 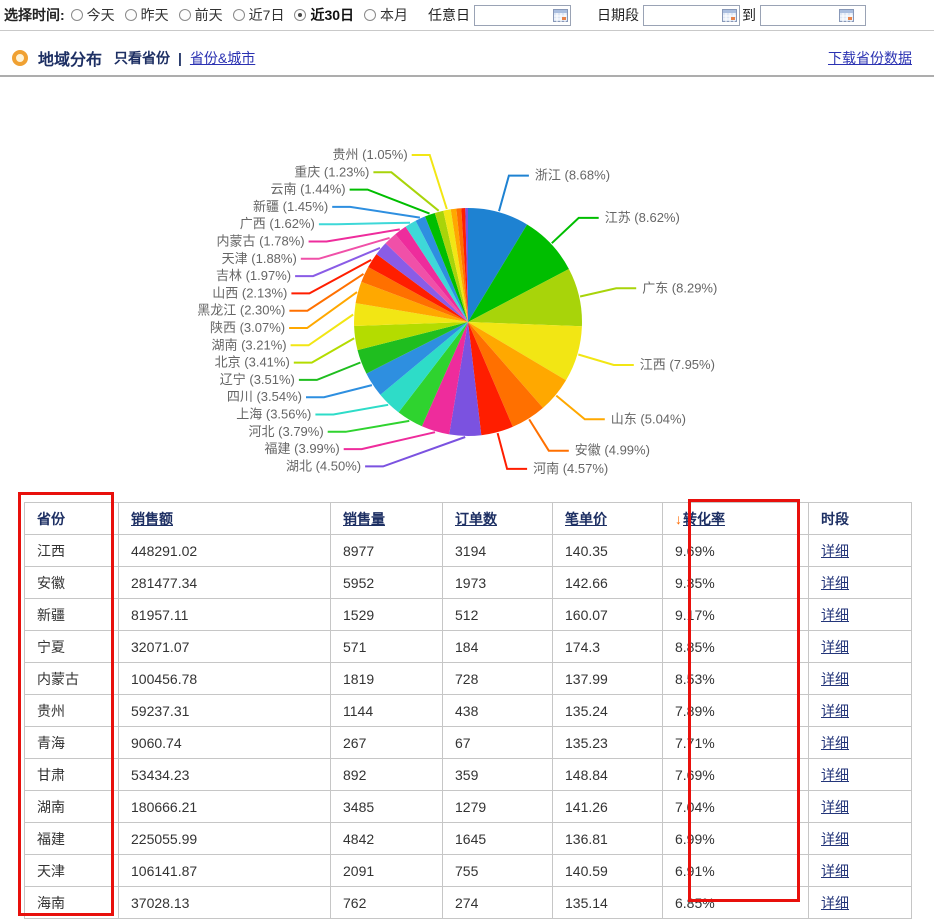 I want to click on pie-label-上海: 上海 (3.56%), so click(x=273, y=414).